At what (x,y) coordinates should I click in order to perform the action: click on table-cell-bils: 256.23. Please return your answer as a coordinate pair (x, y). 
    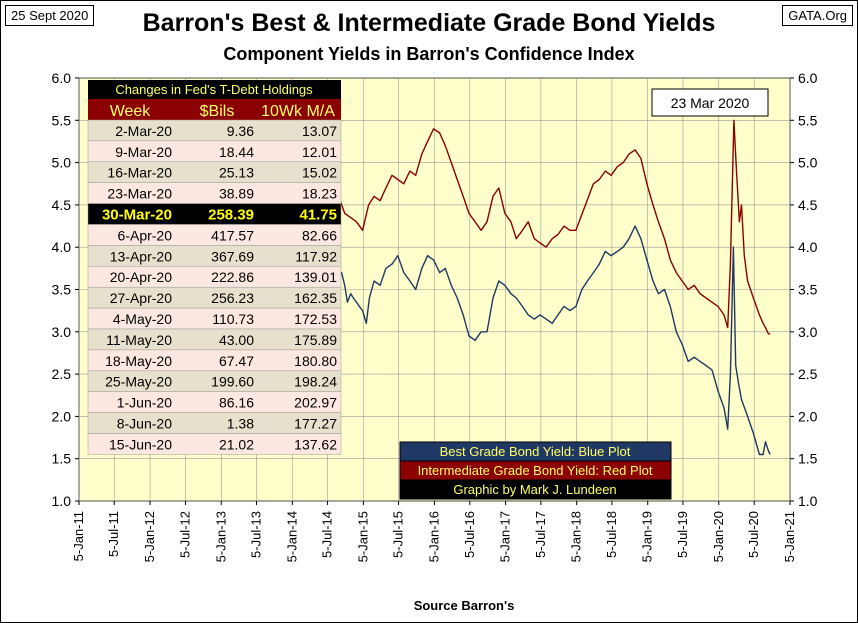
    Looking at the image, I should click on (232, 298).